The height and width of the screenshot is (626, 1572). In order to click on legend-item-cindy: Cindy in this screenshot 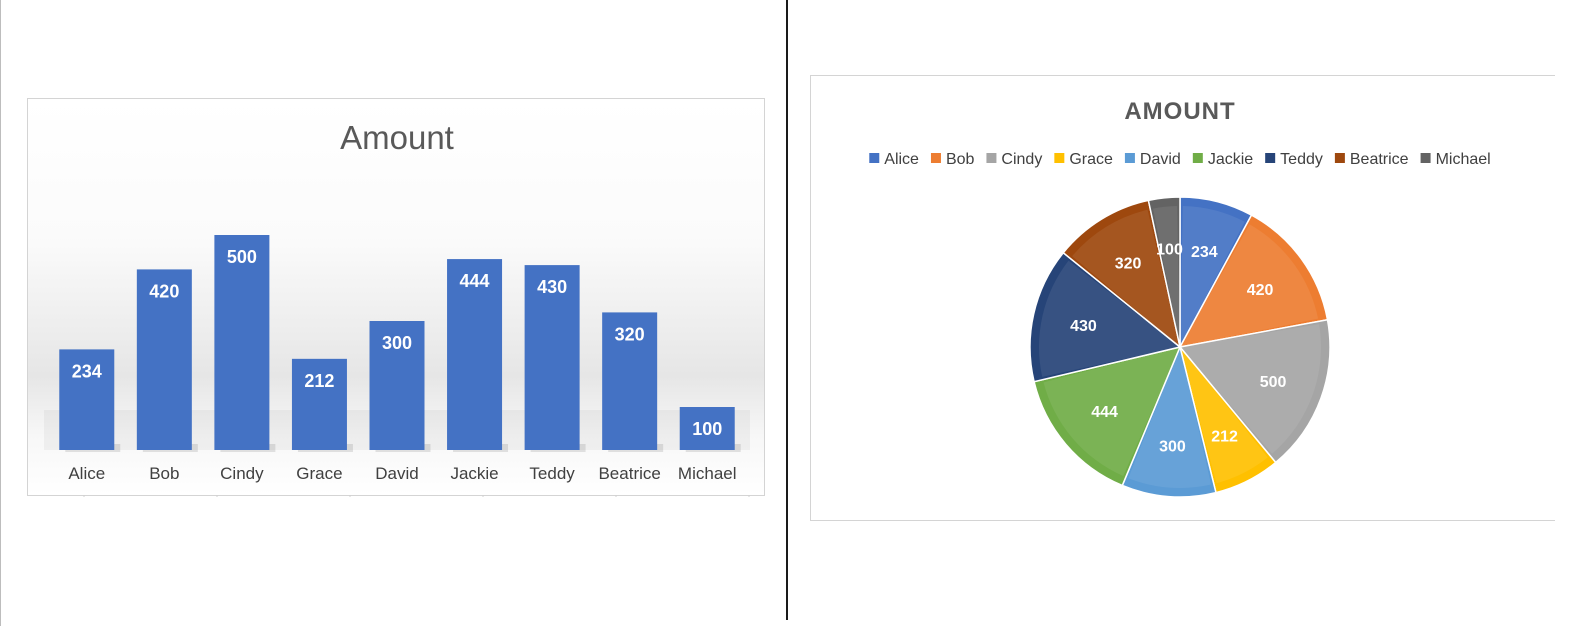, I will do `click(1014, 159)`.